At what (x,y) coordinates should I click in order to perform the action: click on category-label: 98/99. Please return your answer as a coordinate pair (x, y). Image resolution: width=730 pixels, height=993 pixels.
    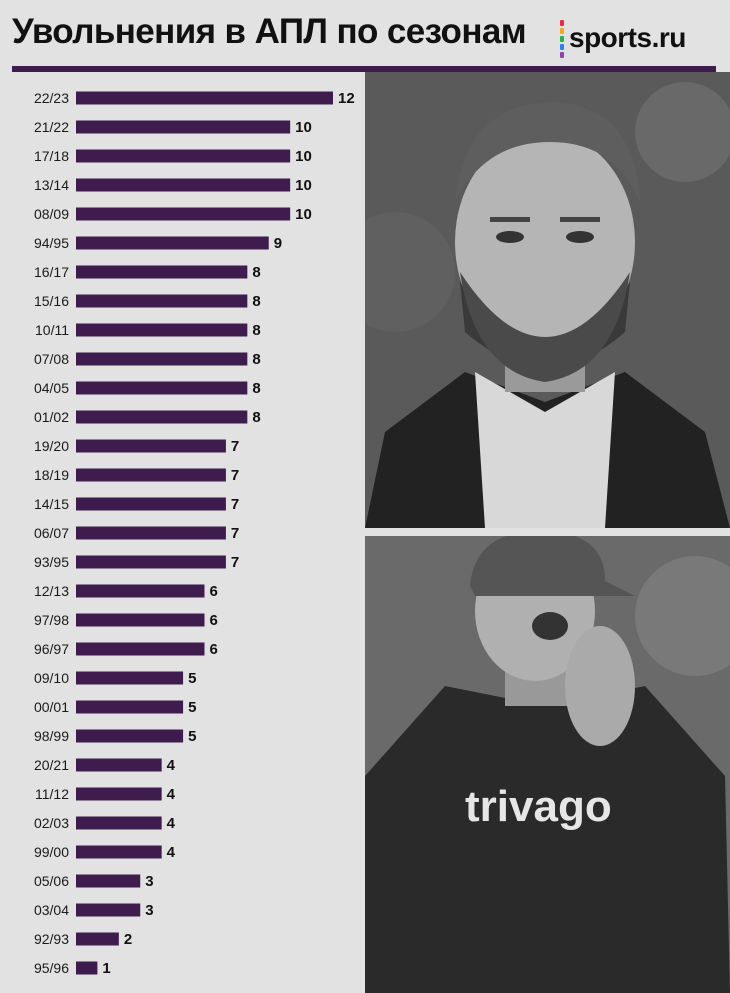
    Looking at the image, I should click on (51, 736).